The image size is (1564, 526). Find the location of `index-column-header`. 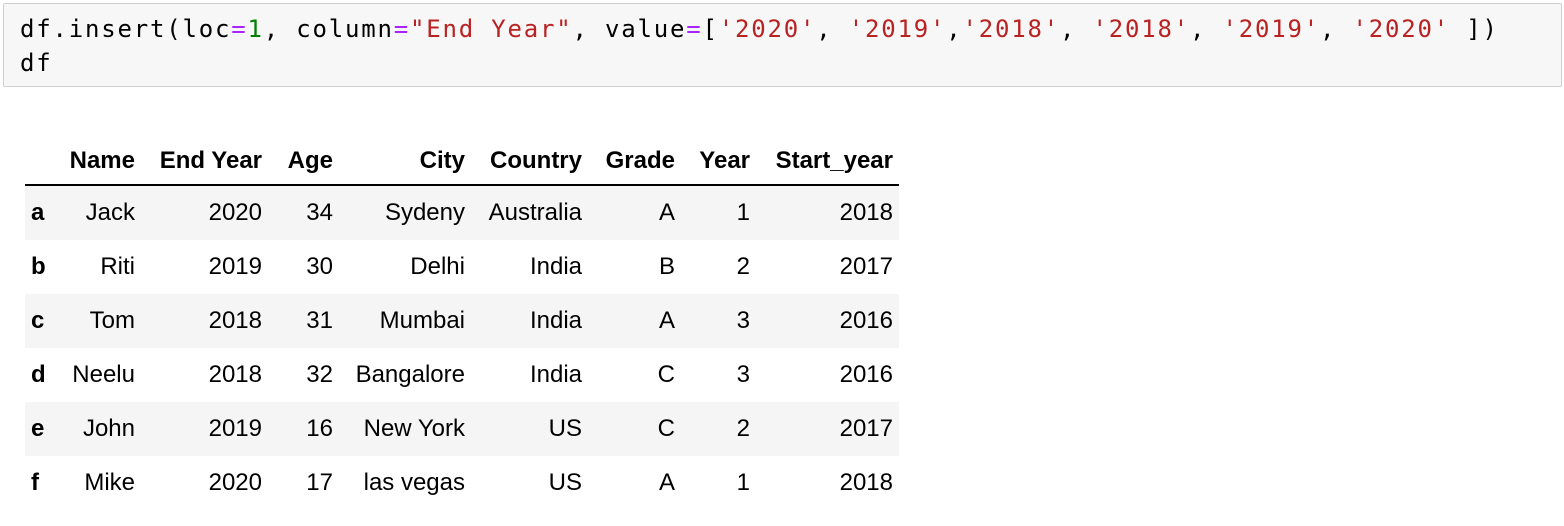

index-column-header is located at coordinates (42, 163).